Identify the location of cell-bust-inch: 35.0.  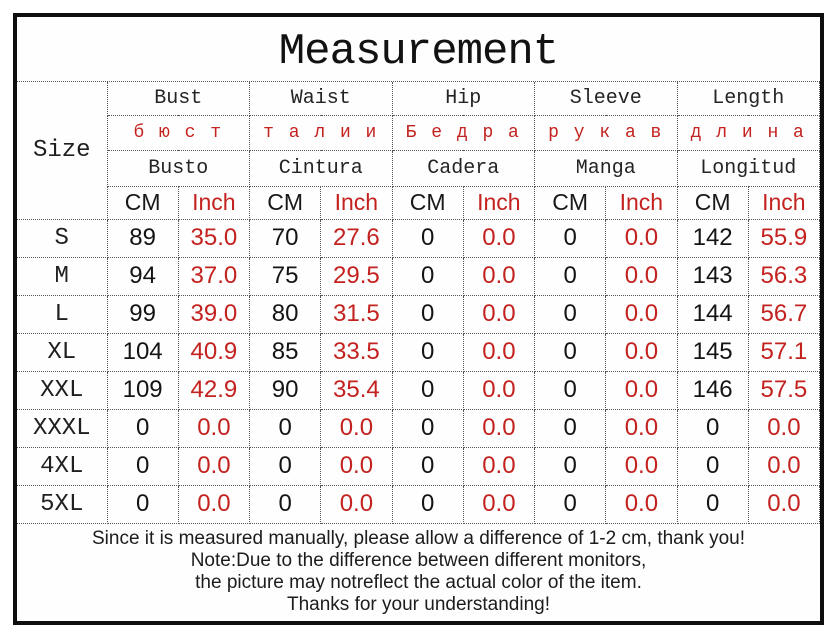
(214, 238).